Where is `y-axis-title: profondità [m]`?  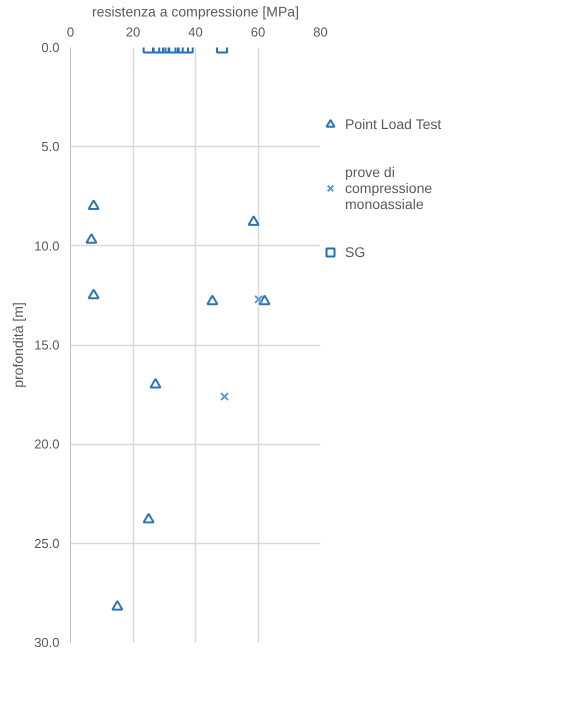
y-axis-title: profondità [m] is located at coordinates (18, 345).